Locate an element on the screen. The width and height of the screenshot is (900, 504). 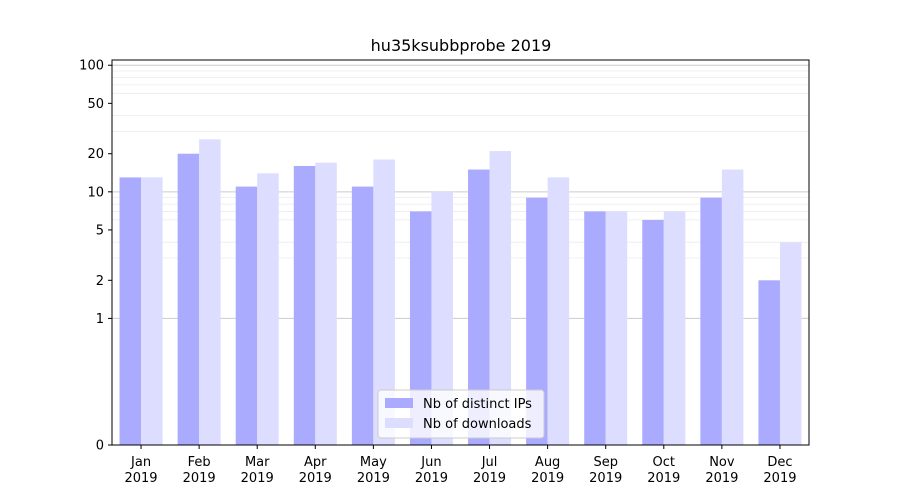
x-tick-label-month: Jan is located at coordinates (140, 462).